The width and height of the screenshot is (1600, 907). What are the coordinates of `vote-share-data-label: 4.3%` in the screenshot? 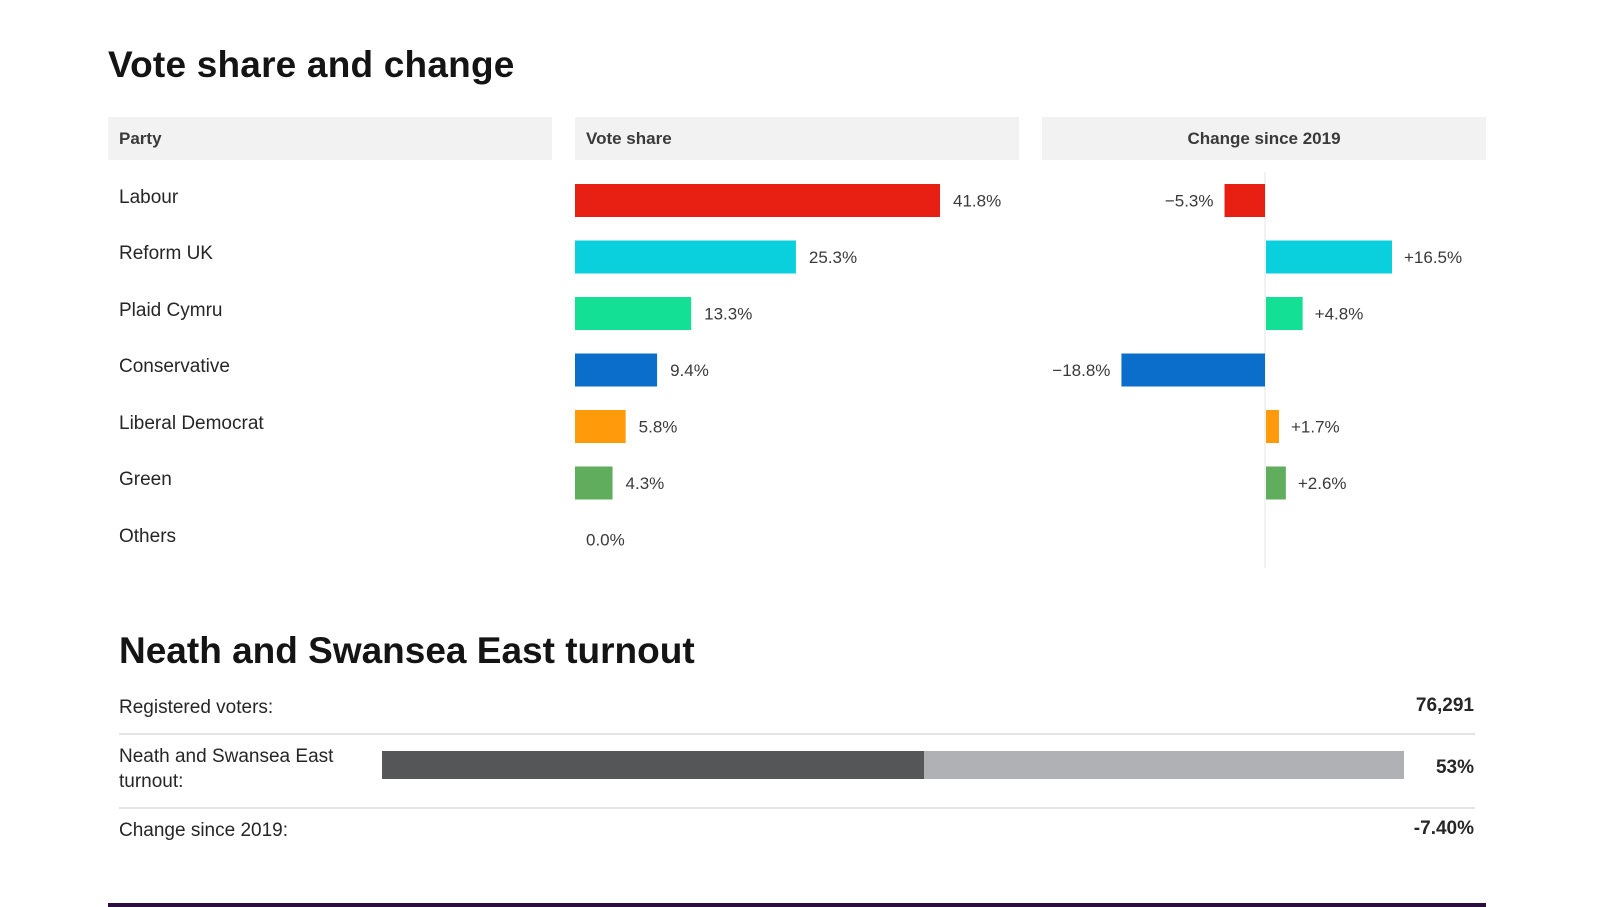 It's located at (645, 483).